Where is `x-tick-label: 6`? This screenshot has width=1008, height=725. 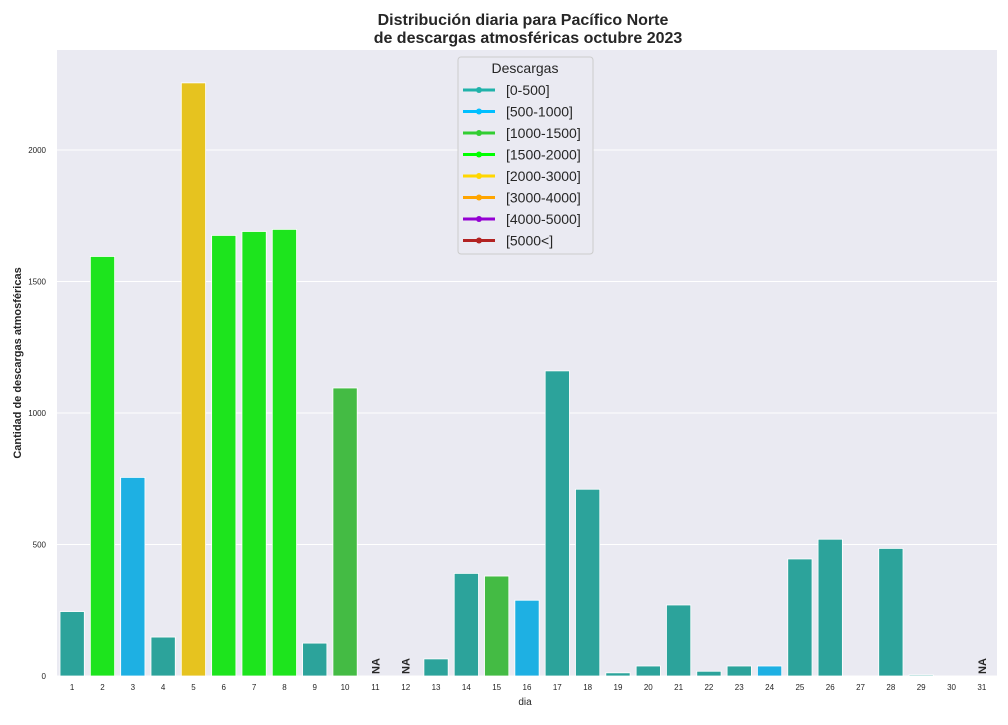
x-tick-label: 6 is located at coordinates (224, 687).